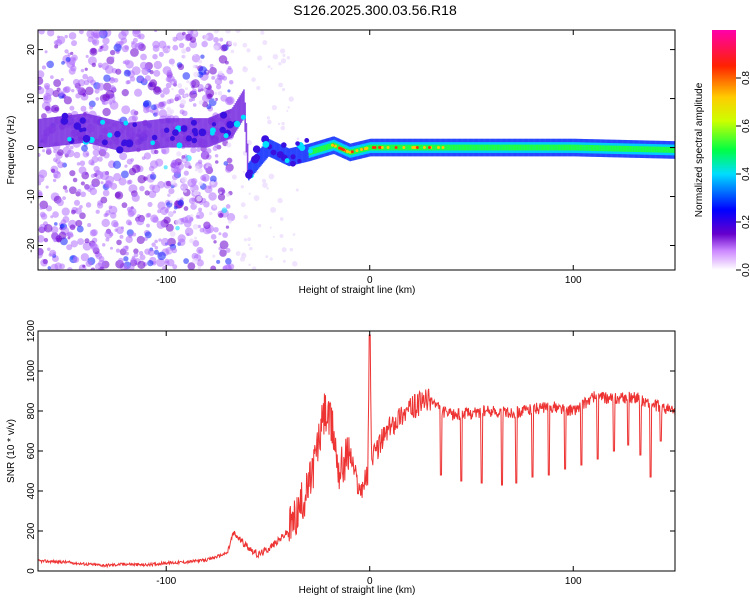 The width and height of the screenshot is (750, 600). Describe the element at coordinates (699, 149) in the screenshot. I see `colorbar-label: Normalized spectral amplitude` at that location.